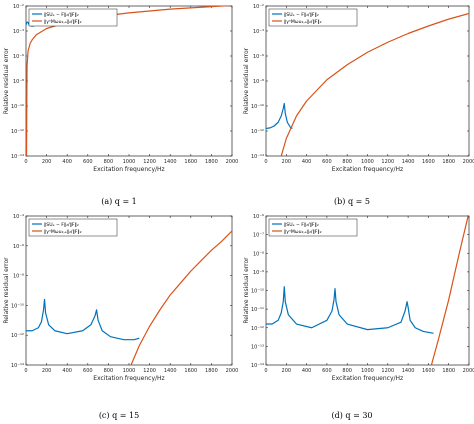 Image resolution: width=474 pixels, height=424 pixels. I want to click on y-tick-label: 10⁻⁹, so click(258, 273).